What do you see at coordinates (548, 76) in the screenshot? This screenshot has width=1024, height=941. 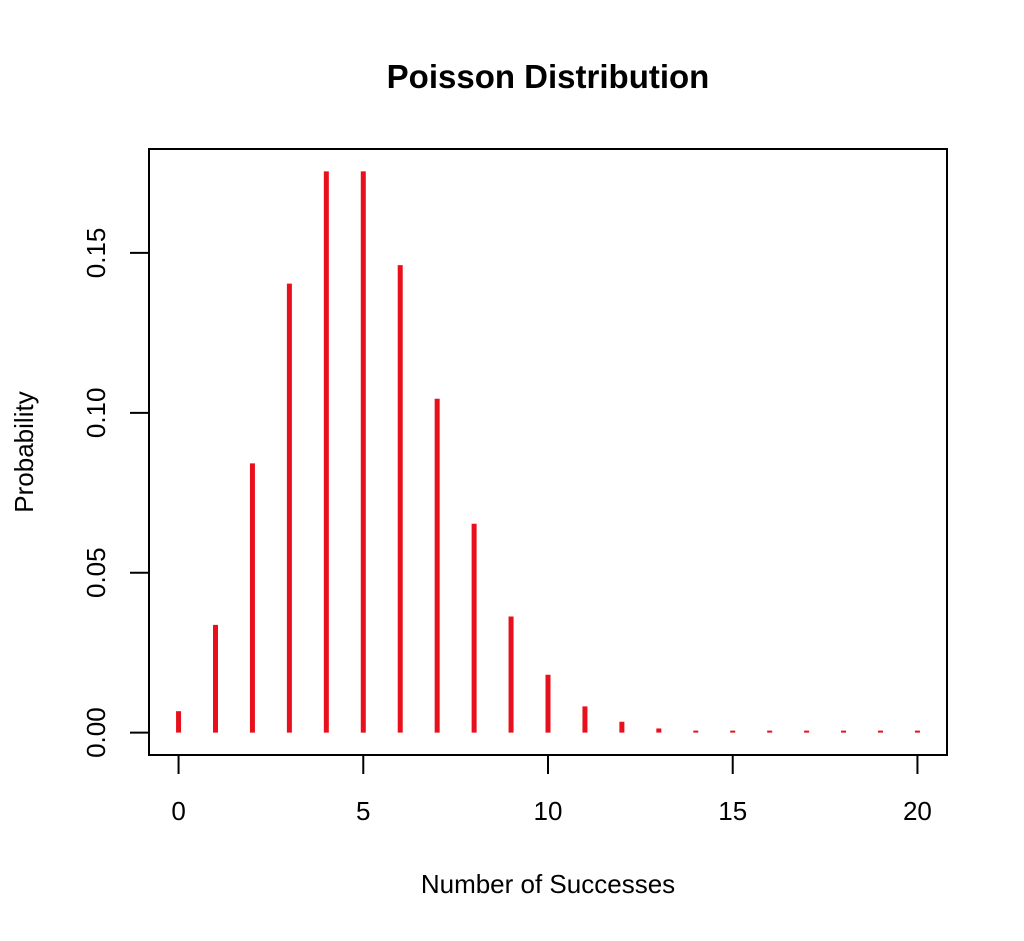 I see `chart-title: Poisson Distribution` at bounding box center [548, 76].